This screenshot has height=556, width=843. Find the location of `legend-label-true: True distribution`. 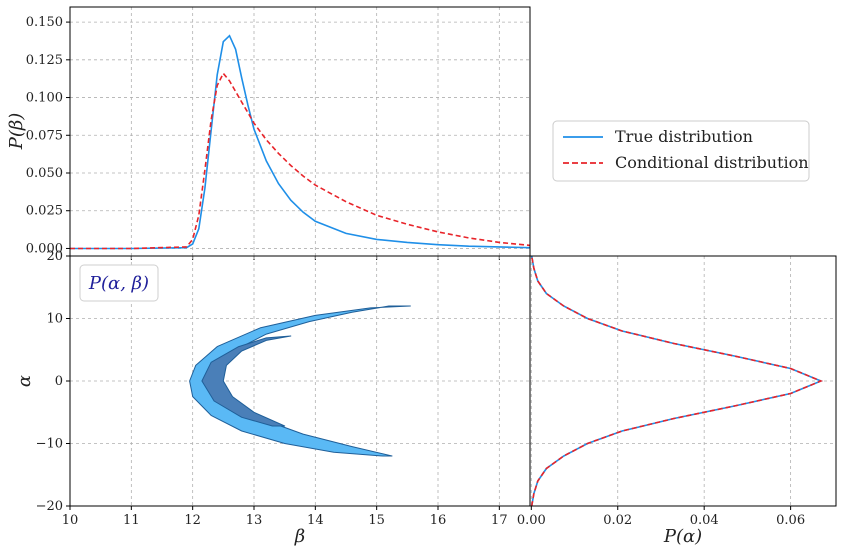

legend-label-true: True distribution is located at coordinates (684, 136).